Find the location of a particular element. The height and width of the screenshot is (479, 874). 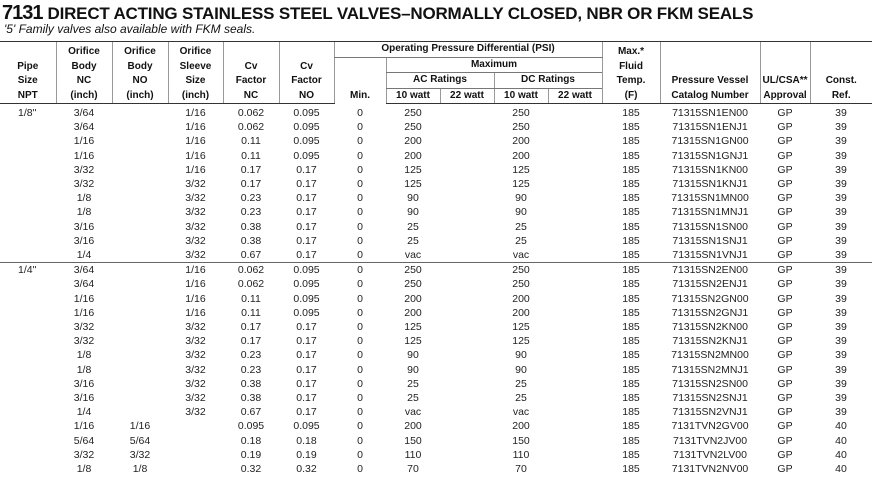

header-line: Orifice is located at coordinates (140, 51).